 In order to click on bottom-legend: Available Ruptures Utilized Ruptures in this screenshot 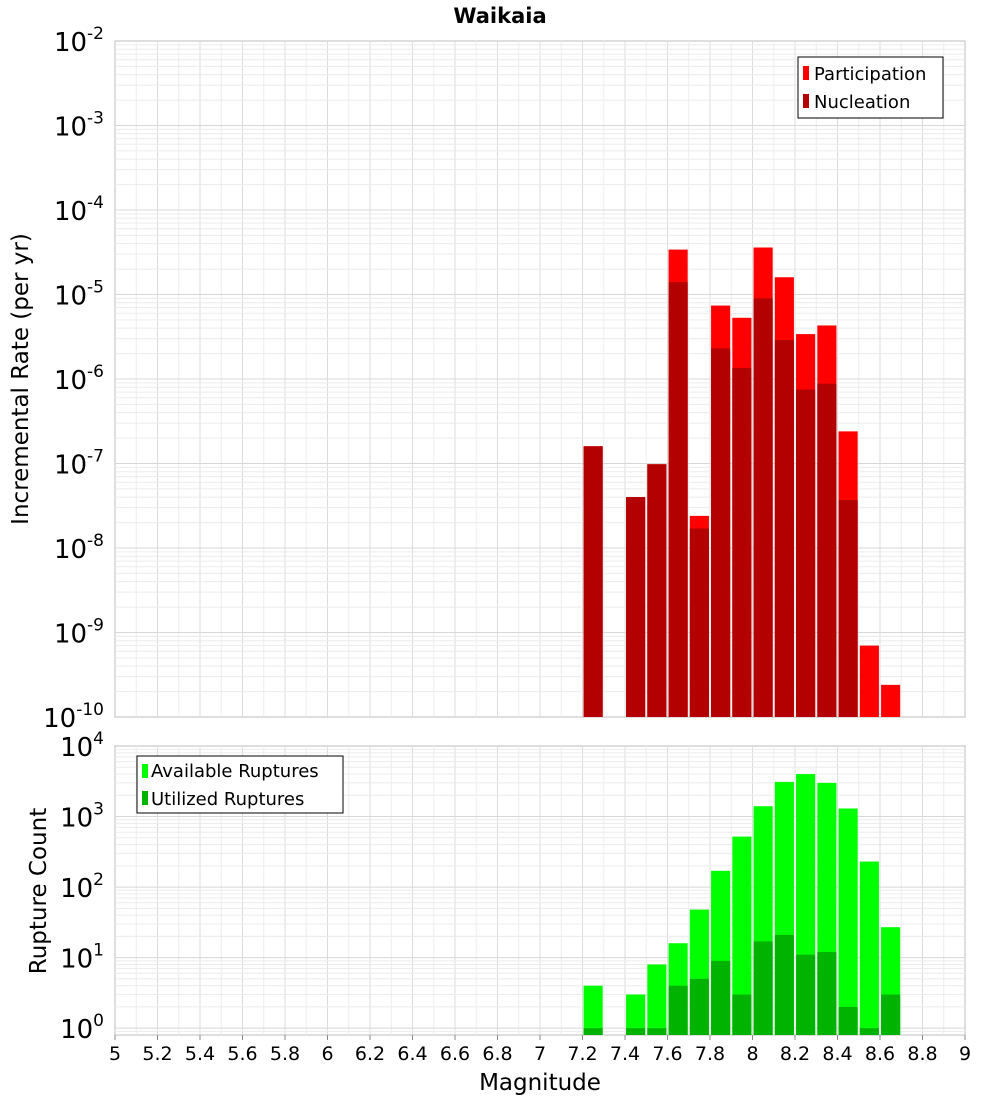, I will do `click(240, 784)`.